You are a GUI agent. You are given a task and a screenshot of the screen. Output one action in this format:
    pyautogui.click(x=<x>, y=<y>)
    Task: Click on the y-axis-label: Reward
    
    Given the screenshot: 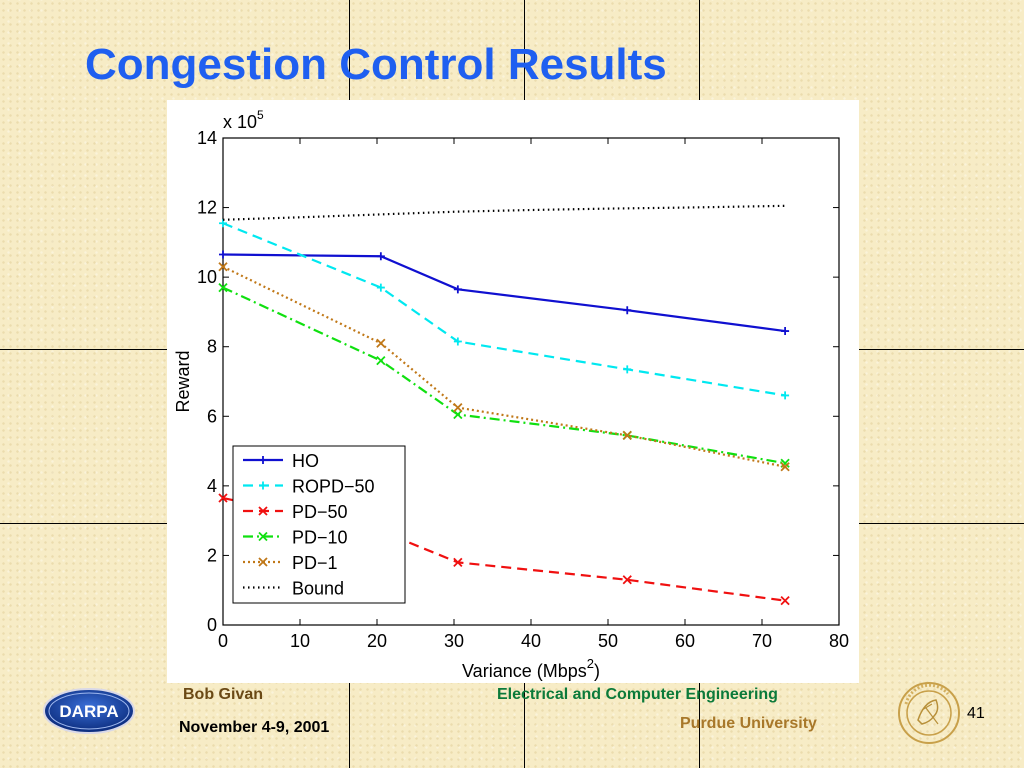 What is the action you would take?
    pyautogui.click(x=183, y=381)
    